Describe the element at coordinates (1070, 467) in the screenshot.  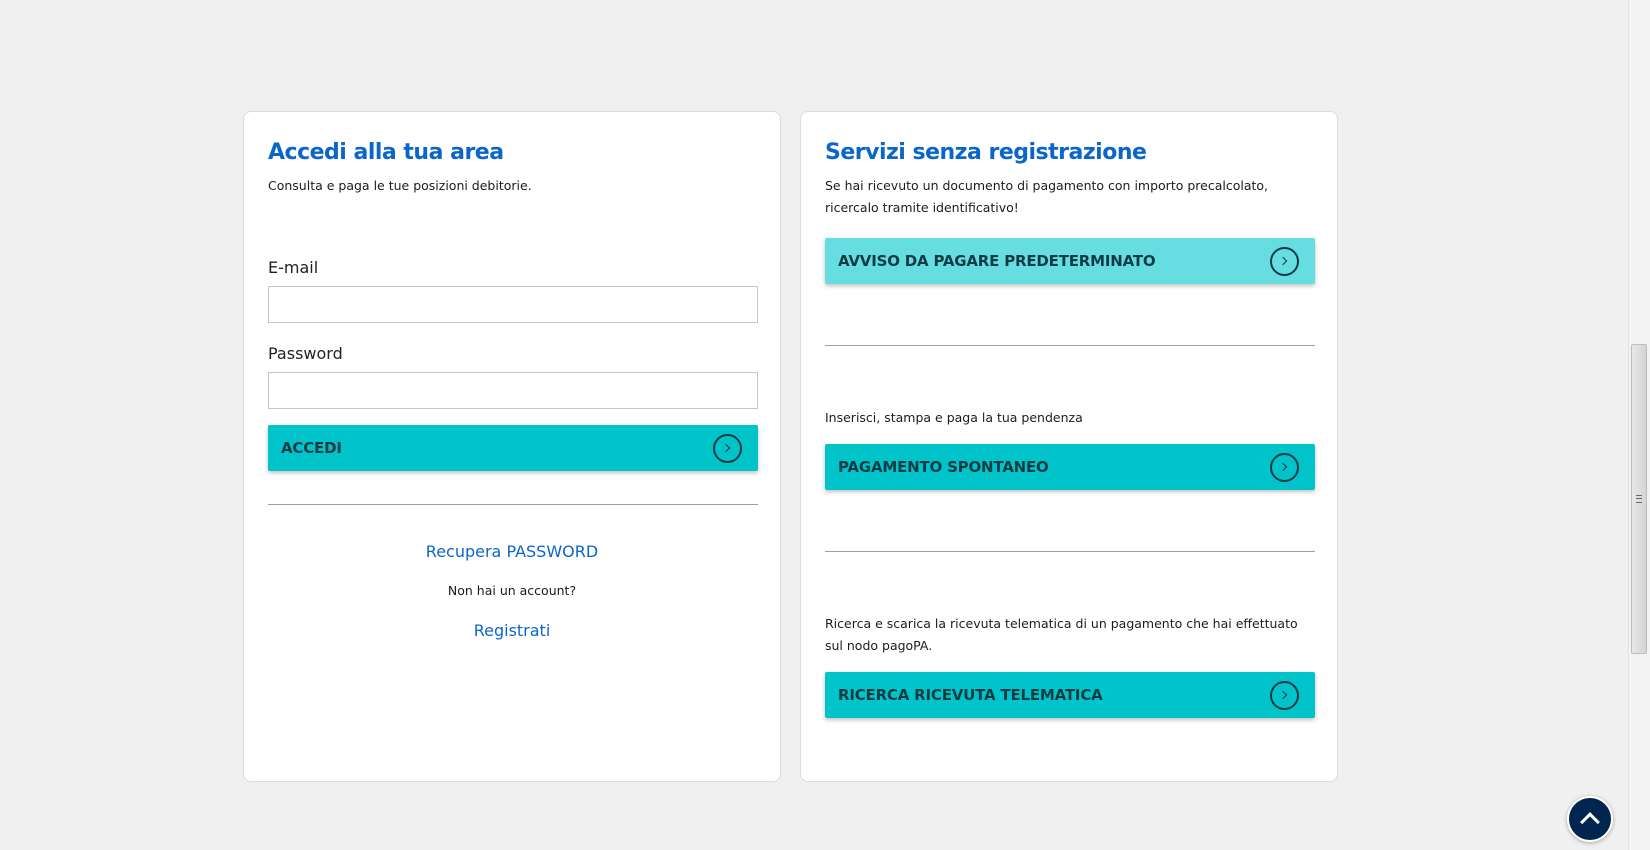
I see `pagamento-spontaneo-button: PAGAMENTO SPONTANEO` at that location.